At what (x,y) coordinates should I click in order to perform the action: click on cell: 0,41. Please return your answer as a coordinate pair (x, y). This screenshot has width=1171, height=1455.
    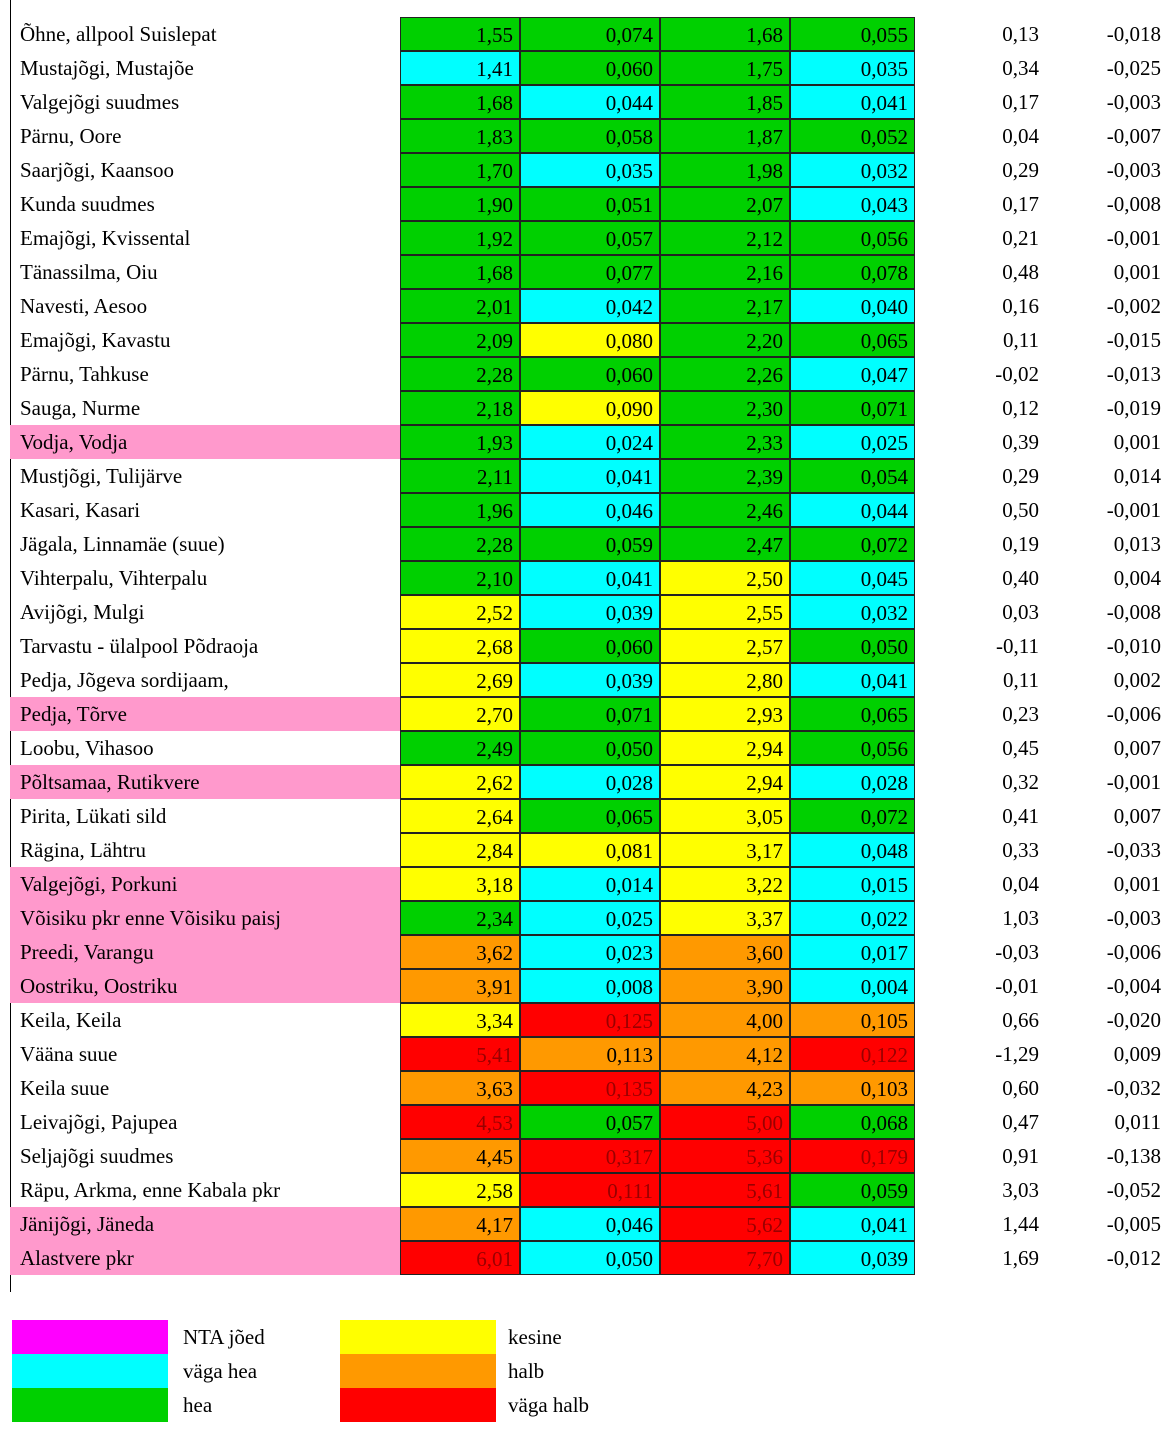
    Looking at the image, I should click on (1020, 816).